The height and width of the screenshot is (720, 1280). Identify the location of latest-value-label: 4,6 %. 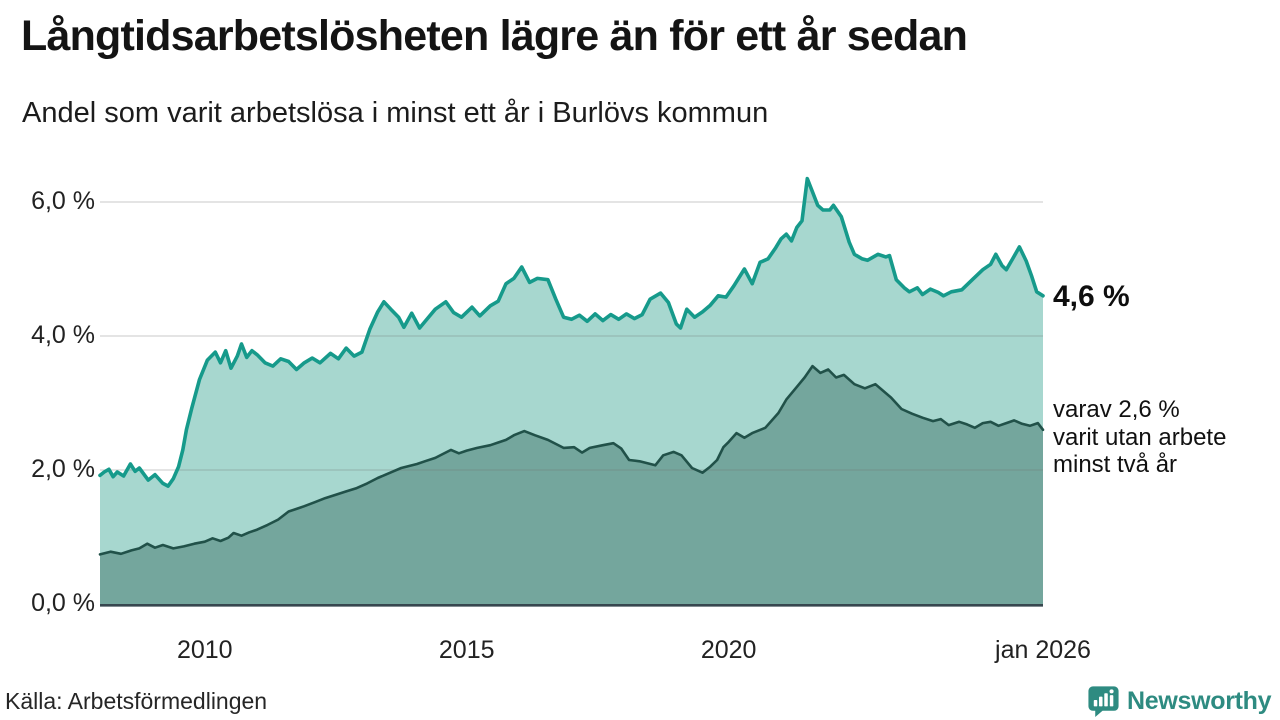
(1091, 296).